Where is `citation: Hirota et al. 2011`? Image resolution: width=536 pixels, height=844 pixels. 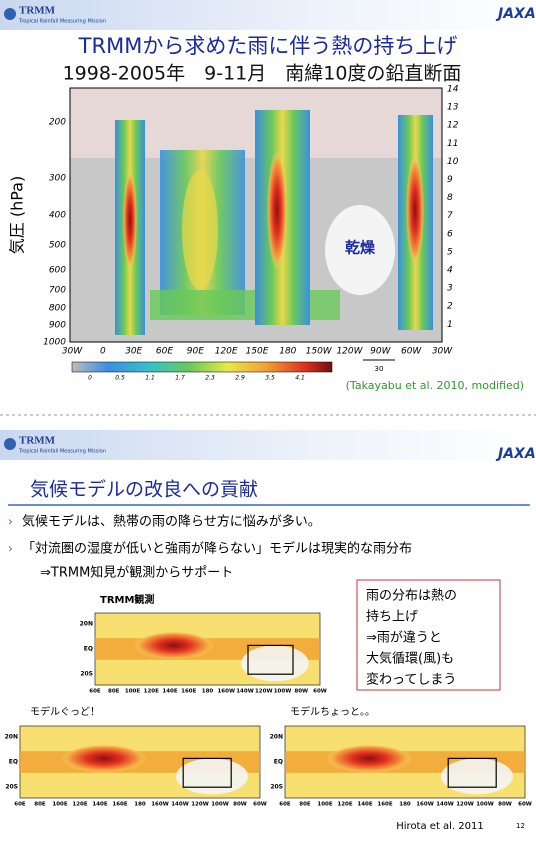 citation: Hirota et al. 2011 is located at coordinates (440, 826).